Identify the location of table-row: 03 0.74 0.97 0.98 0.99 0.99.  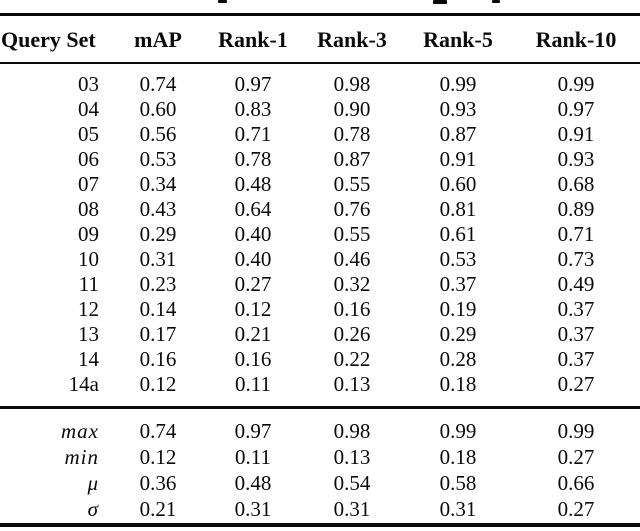
(320, 80).